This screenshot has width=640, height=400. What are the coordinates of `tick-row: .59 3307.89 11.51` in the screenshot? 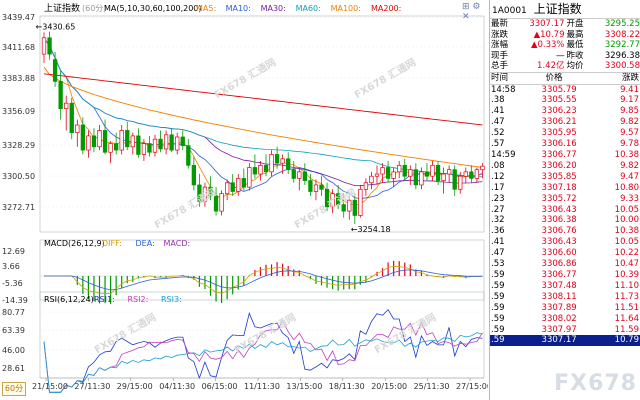 It's located at (565, 308).